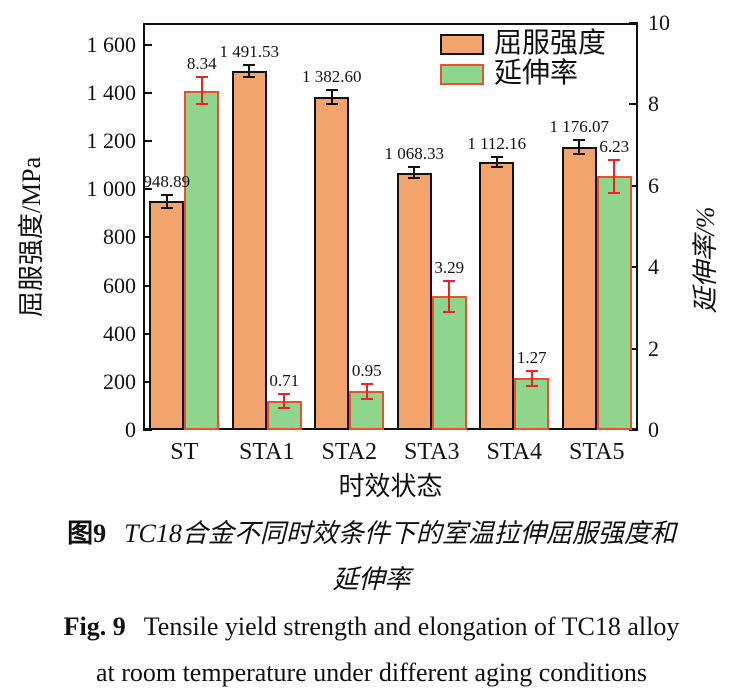  Describe the element at coordinates (87, 533) in the screenshot. I see `caption-chinese-figure-label: 图9` at that location.